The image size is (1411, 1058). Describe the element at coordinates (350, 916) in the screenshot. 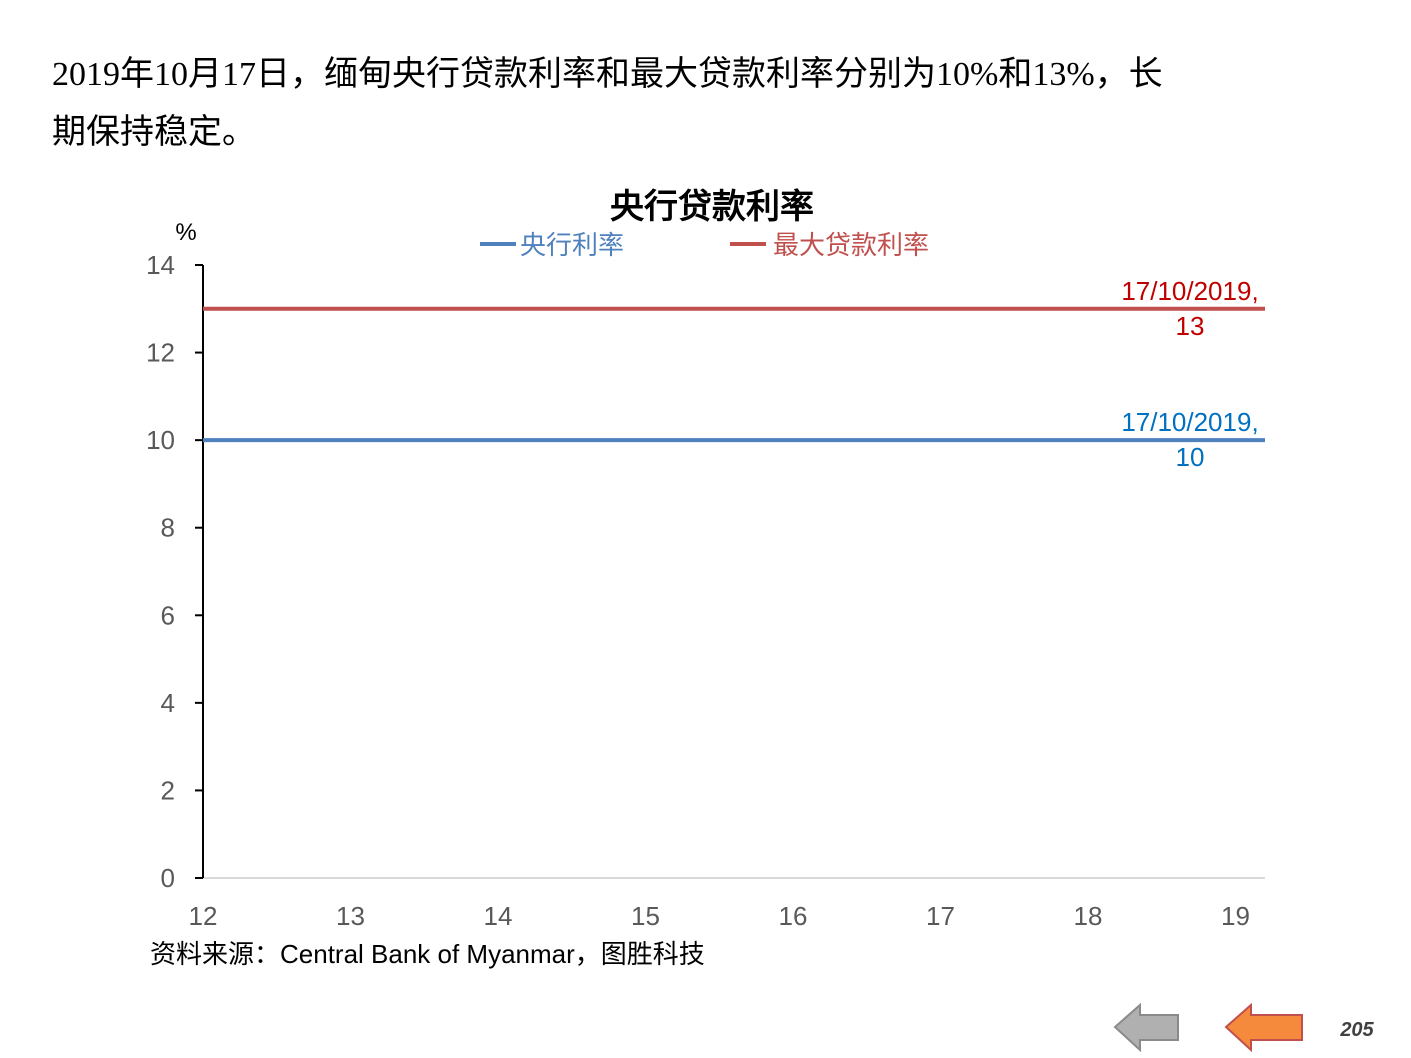

I see `x-tick-label: 13` at that location.